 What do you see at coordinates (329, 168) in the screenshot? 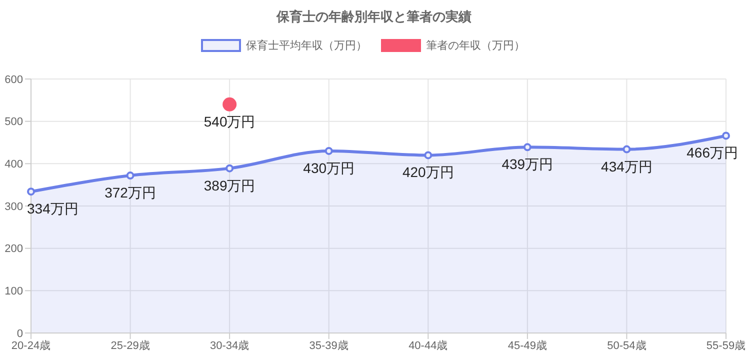
I see `data-label: 430万円` at bounding box center [329, 168].